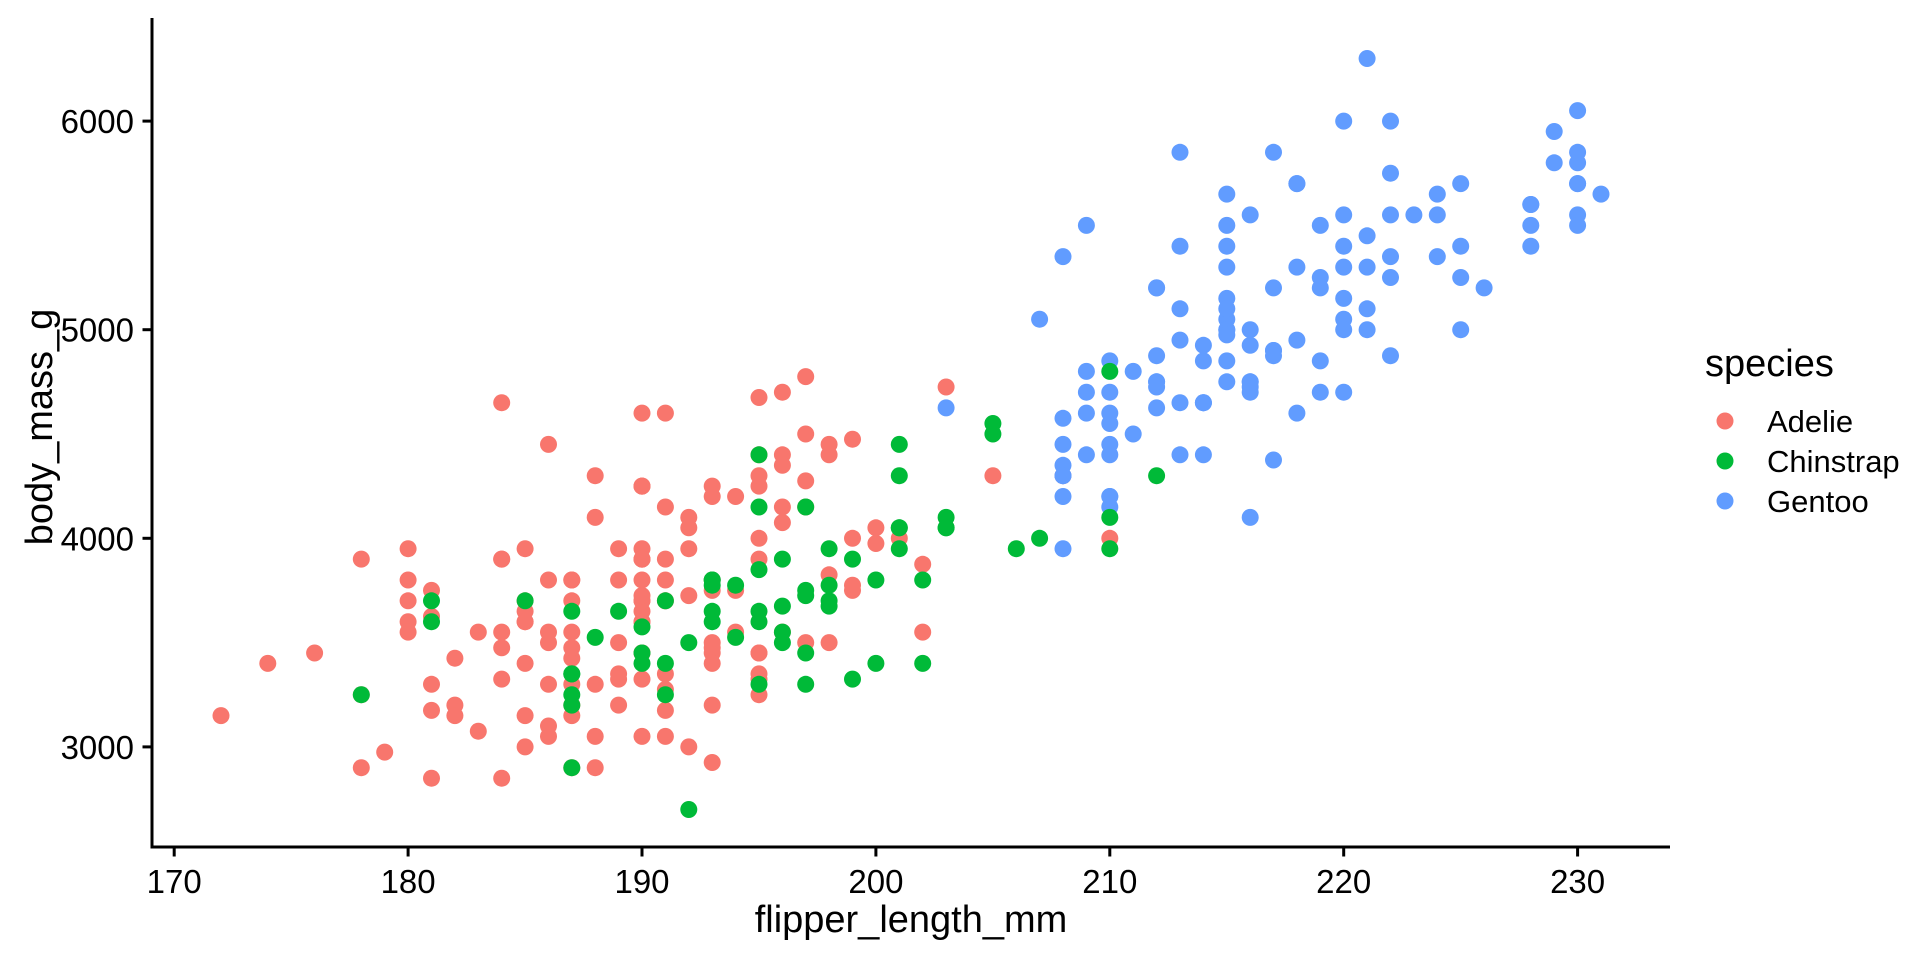 The width and height of the screenshot is (1920, 960). I want to click on legend-title: species, so click(1769, 364).